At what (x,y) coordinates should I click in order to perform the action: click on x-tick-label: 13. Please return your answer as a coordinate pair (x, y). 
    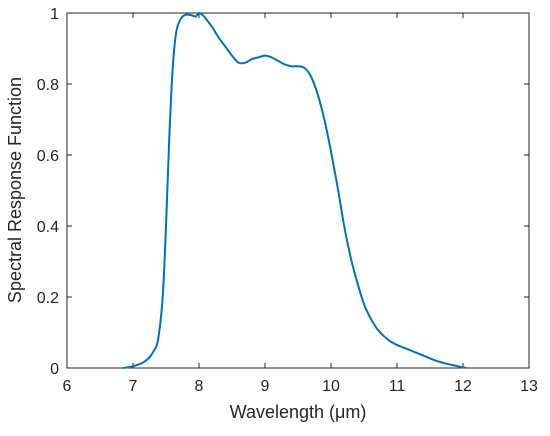
    Looking at the image, I should click on (529, 386).